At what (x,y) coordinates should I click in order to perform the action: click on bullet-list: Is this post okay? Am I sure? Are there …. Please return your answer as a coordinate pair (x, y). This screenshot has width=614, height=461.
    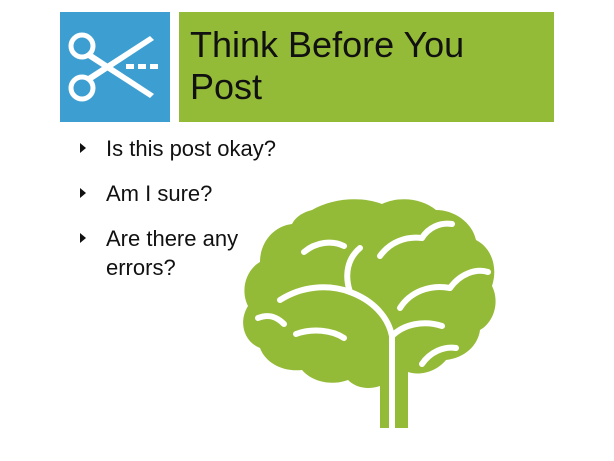
    Looking at the image, I should click on (185, 216).